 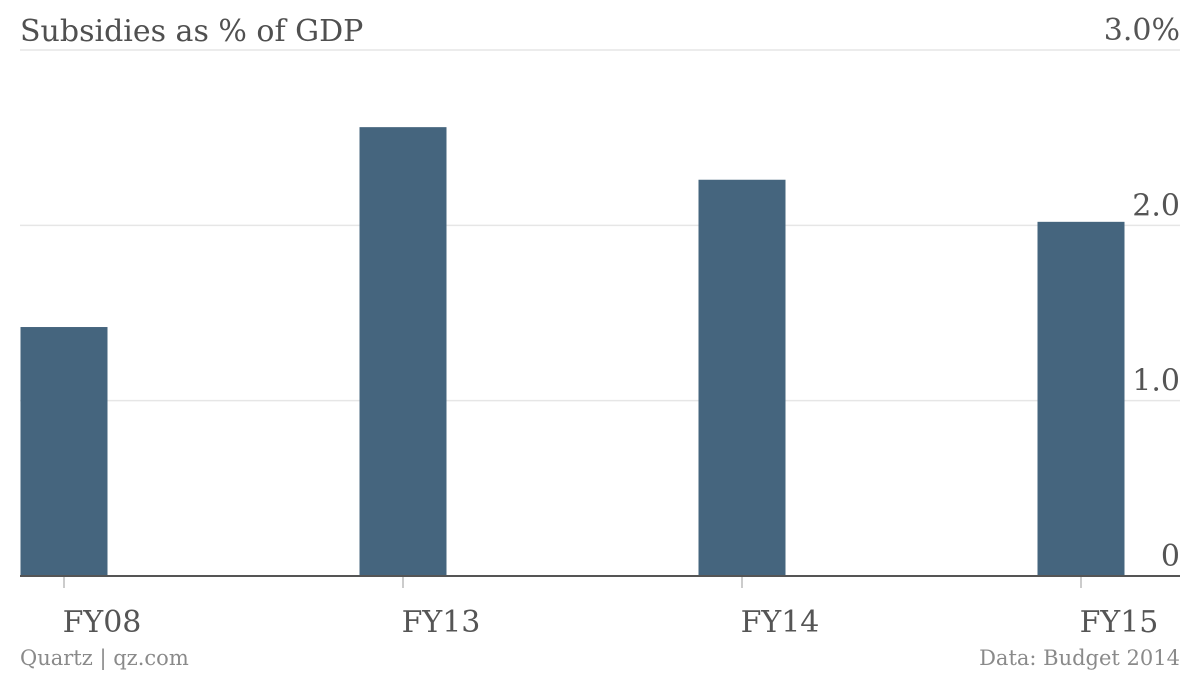 What do you see at coordinates (1170, 556) in the screenshot?
I see `y-tick-label: 0` at bounding box center [1170, 556].